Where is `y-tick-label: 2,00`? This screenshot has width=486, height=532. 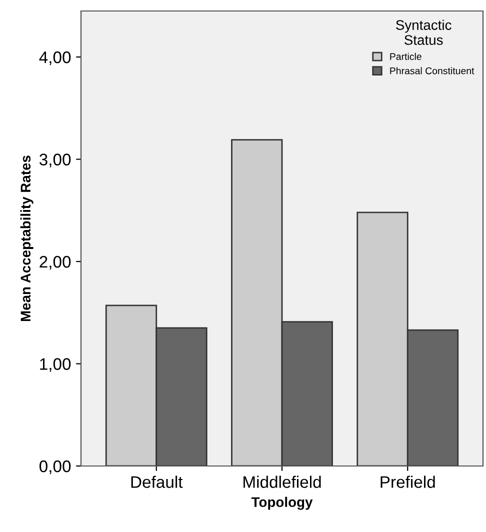 y-tick-label: 2,00 is located at coordinates (55, 263).